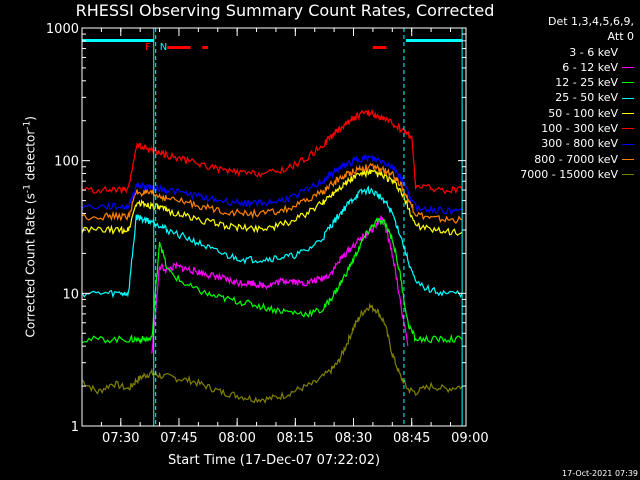 The width and height of the screenshot is (640, 480). Describe the element at coordinates (583, 113) in the screenshot. I see `legend-entry-label: 50 - 100 keV` at that location.